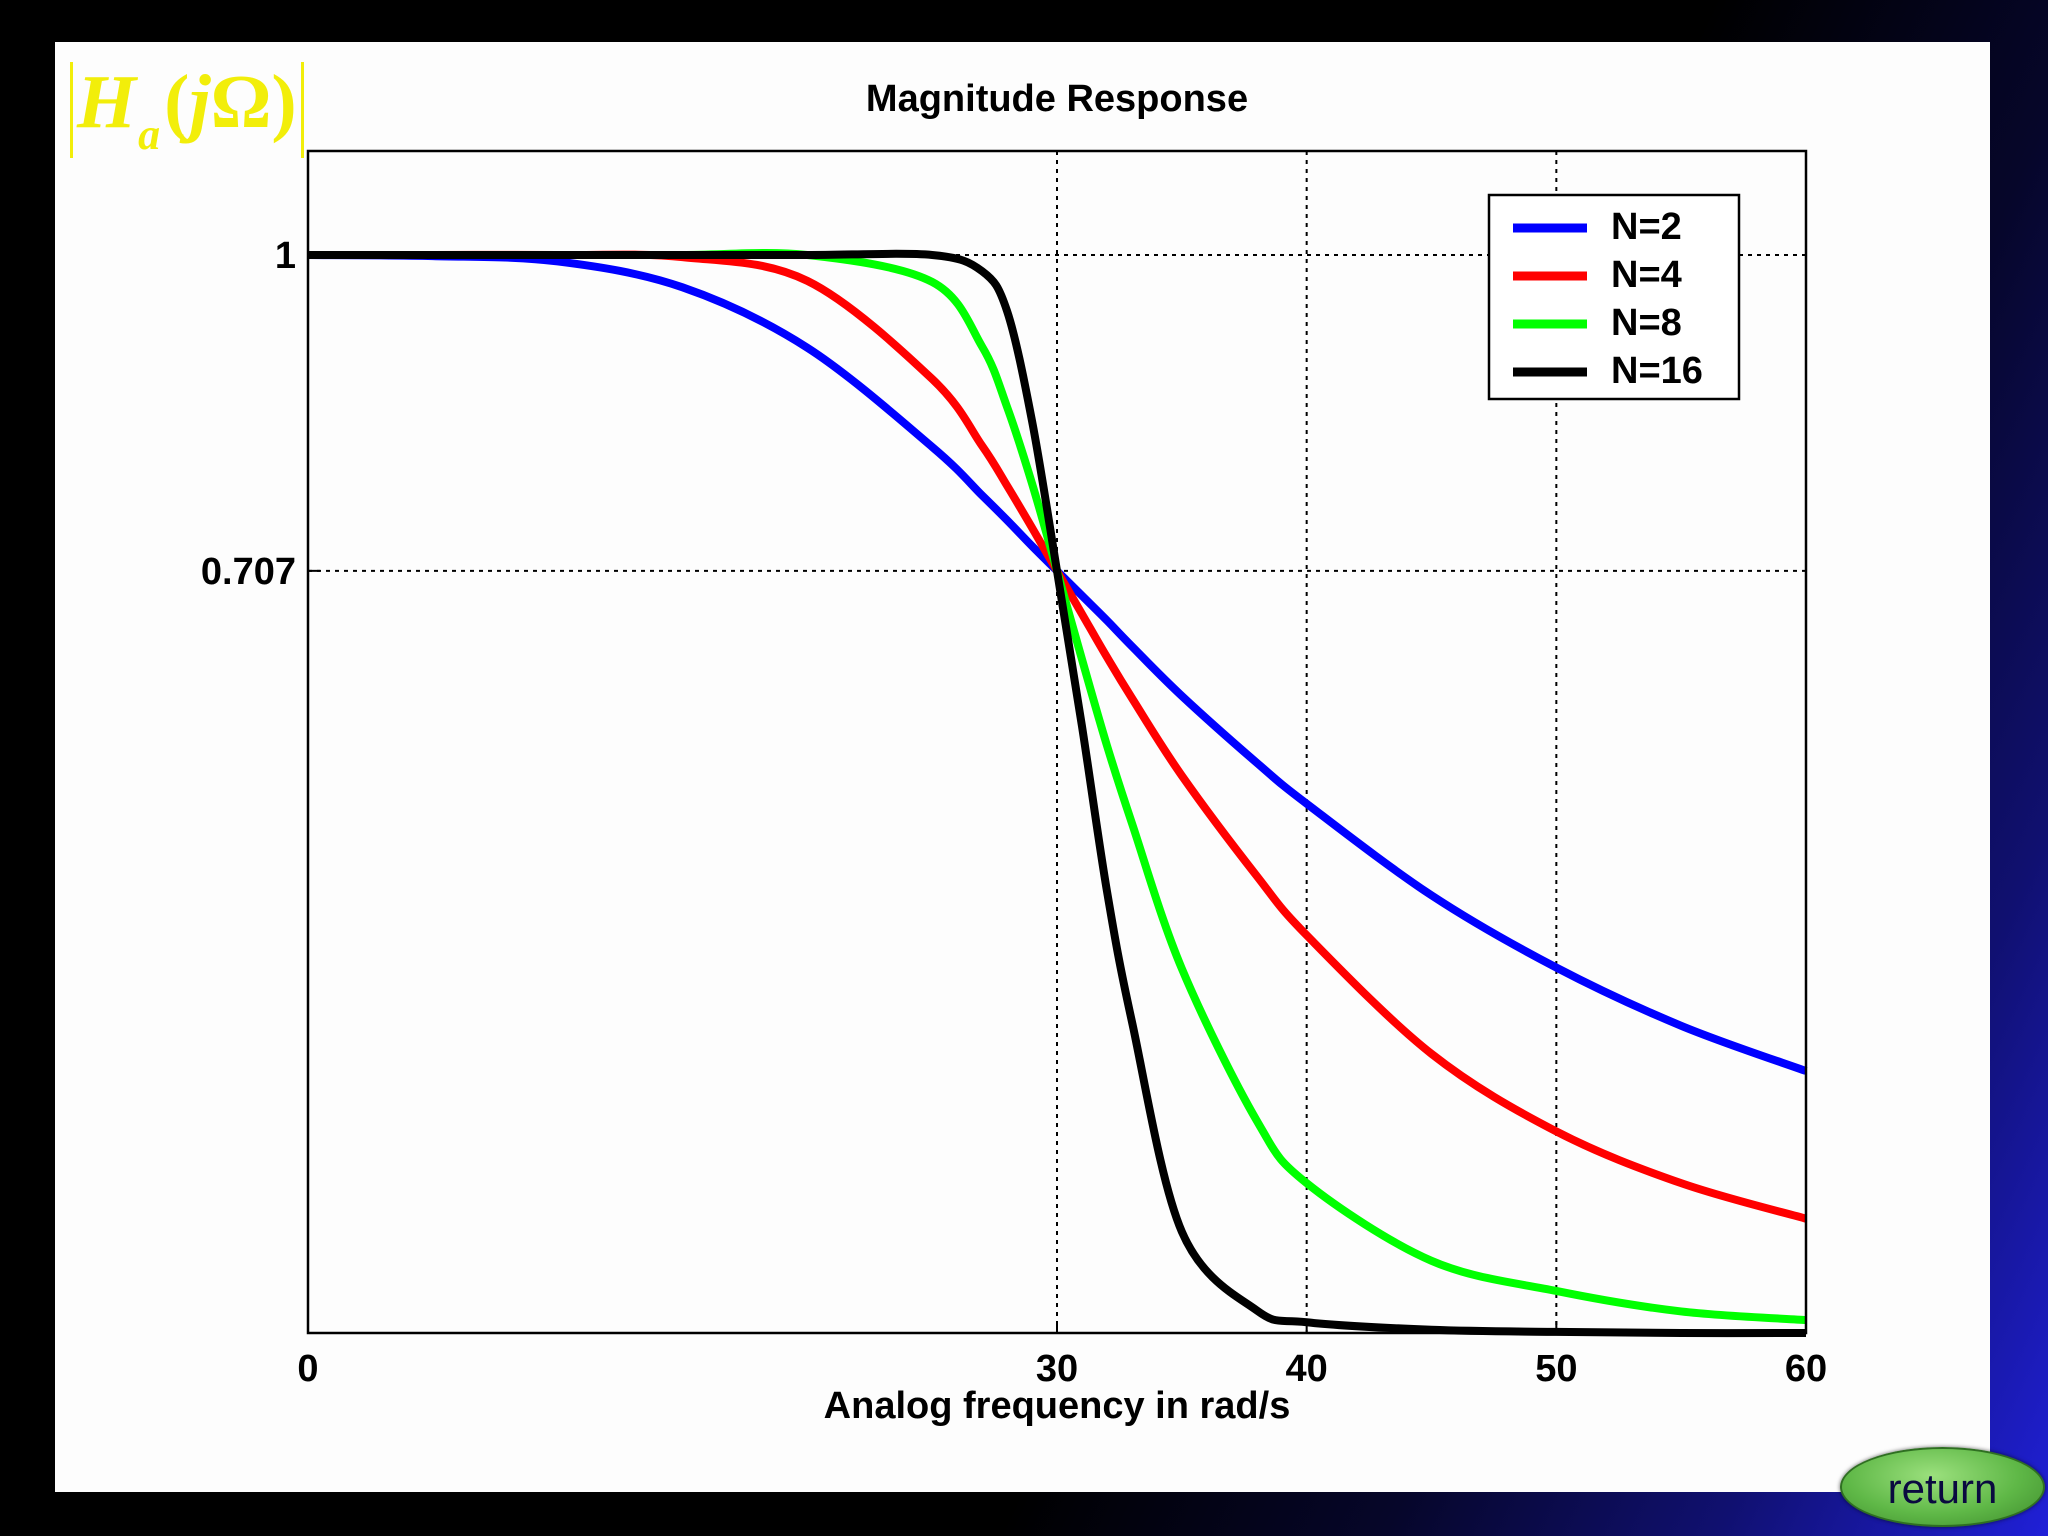 Image resolution: width=2048 pixels, height=1536 pixels. What do you see at coordinates (1646, 275) in the screenshot?
I see `legend-label: N=4` at bounding box center [1646, 275].